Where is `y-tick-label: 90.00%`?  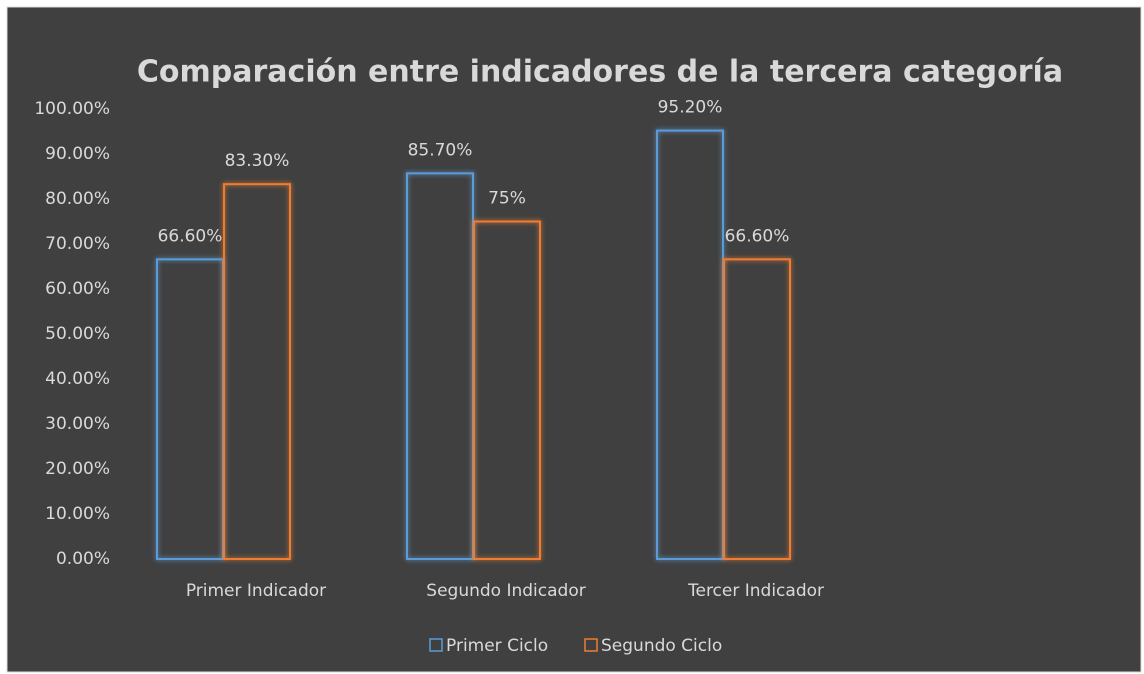
y-tick-label: 90.00% is located at coordinates (77, 154).